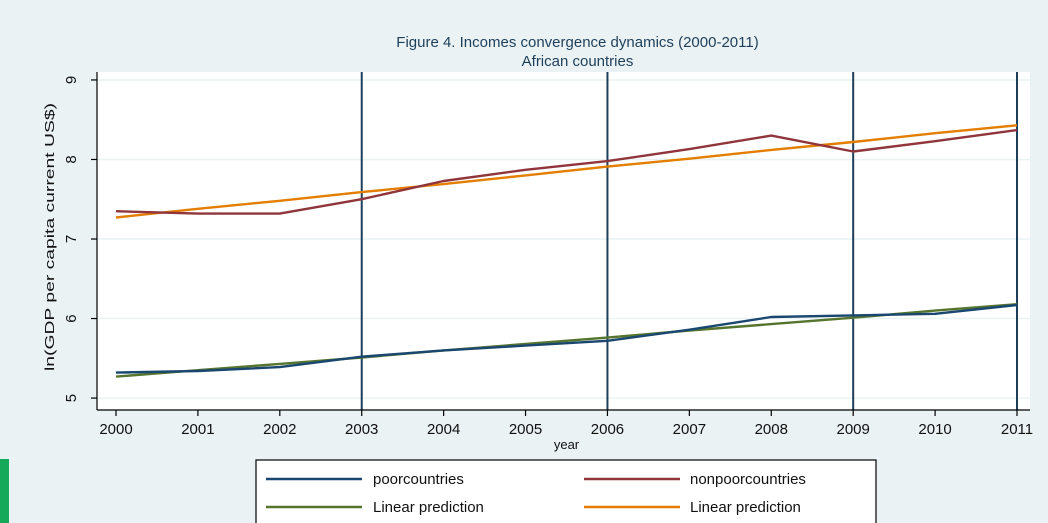 This screenshot has width=1048, height=523. What do you see at coordinates (71, 398) in the screenshot?
I see `y-tick-label: 5` at bounding box center [71, 398].